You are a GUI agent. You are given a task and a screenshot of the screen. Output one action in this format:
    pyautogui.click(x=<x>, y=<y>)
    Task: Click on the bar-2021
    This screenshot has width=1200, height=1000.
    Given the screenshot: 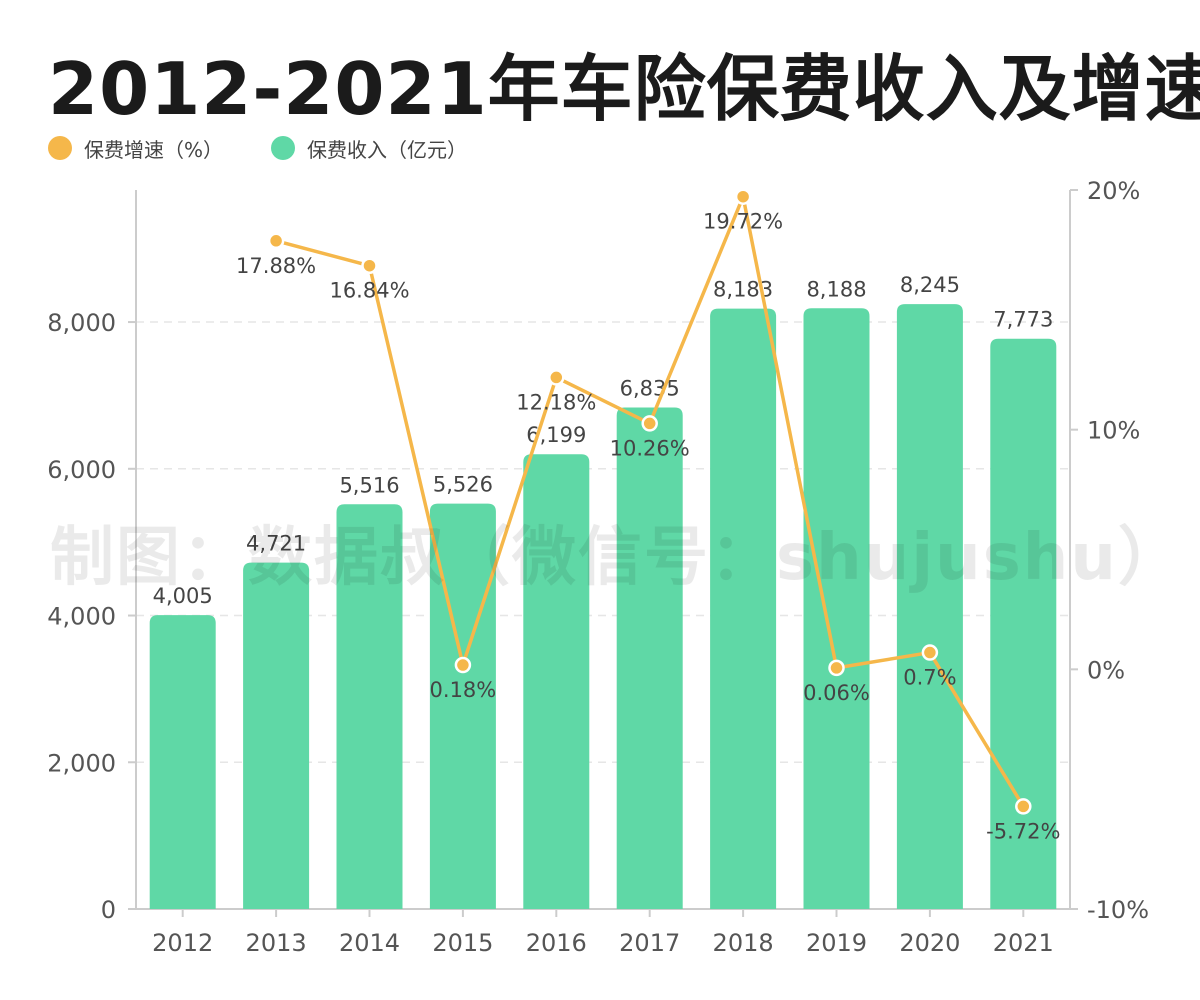 What is the action you would take?
    pyautogui.click(x=1023, y=624)
    